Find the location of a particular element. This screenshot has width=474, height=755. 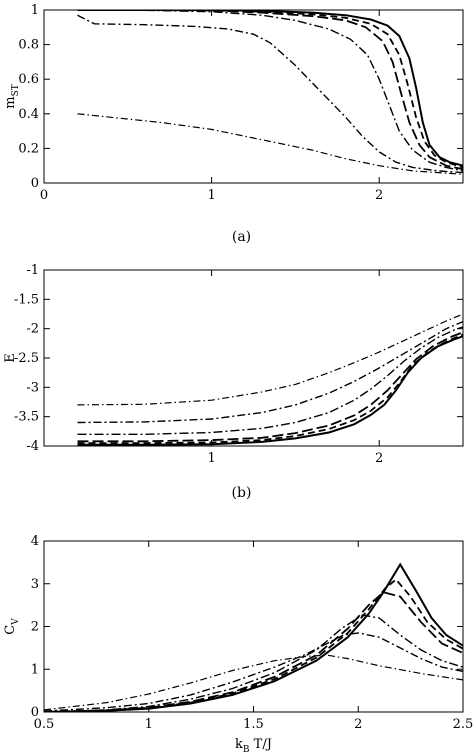

y-tick-label-a: 0.4 is located at coordinates (28, 114).